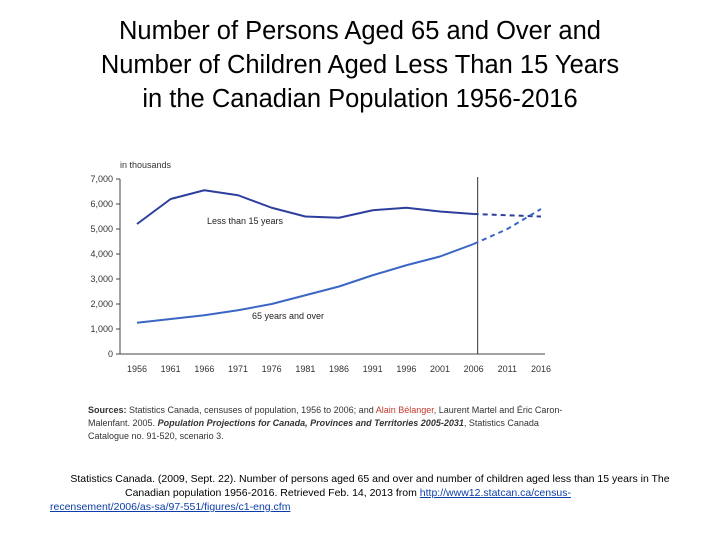 This screenshot has height=540, width=720. I want to click on y-tick-label: 6,000, so click(101, 204).